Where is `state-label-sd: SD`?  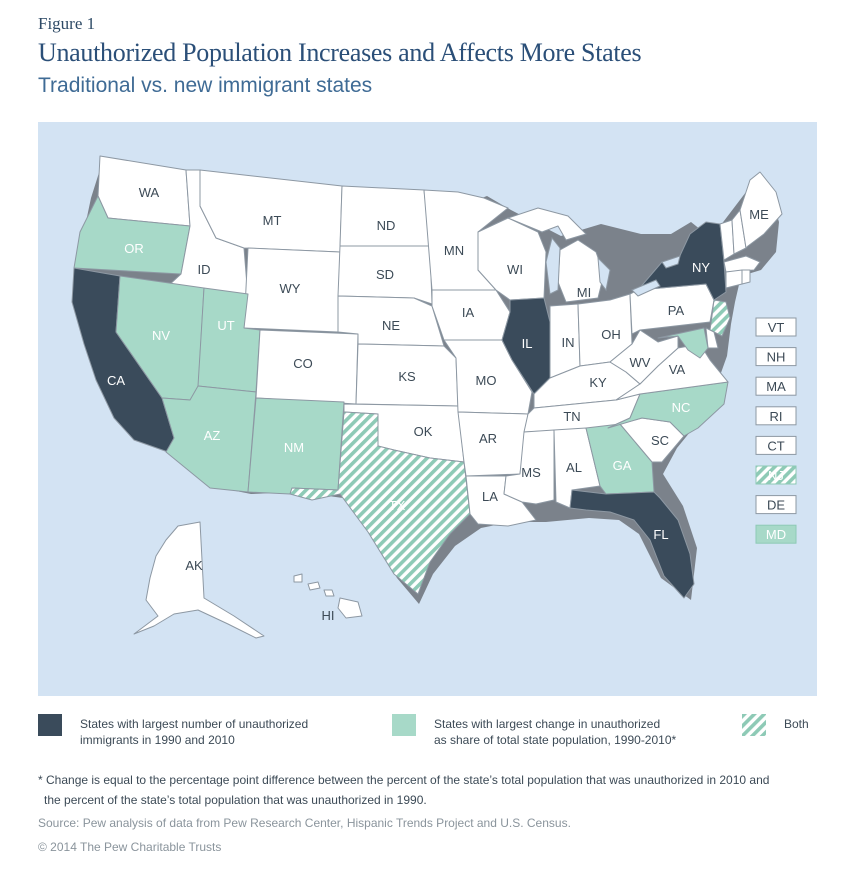 state-label-sd: SD is located at coordinates (385, 274).